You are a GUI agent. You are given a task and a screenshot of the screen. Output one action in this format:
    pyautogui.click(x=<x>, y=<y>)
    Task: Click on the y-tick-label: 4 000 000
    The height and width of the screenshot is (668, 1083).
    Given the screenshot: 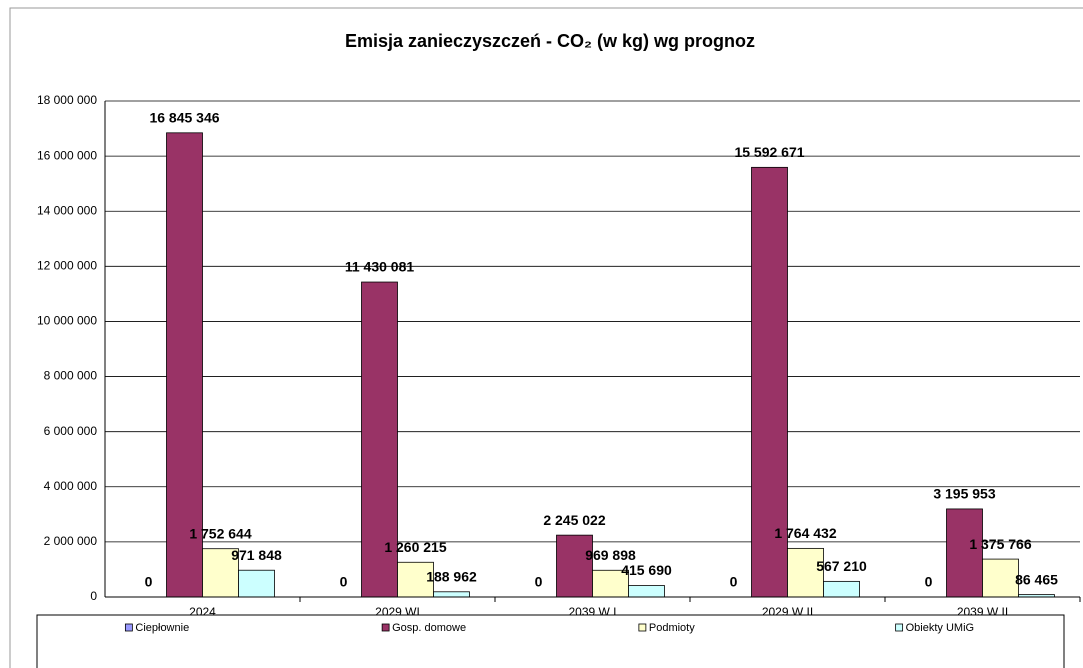 What is the action you would take?
    pyautogui.click(x=71, y=486)
    